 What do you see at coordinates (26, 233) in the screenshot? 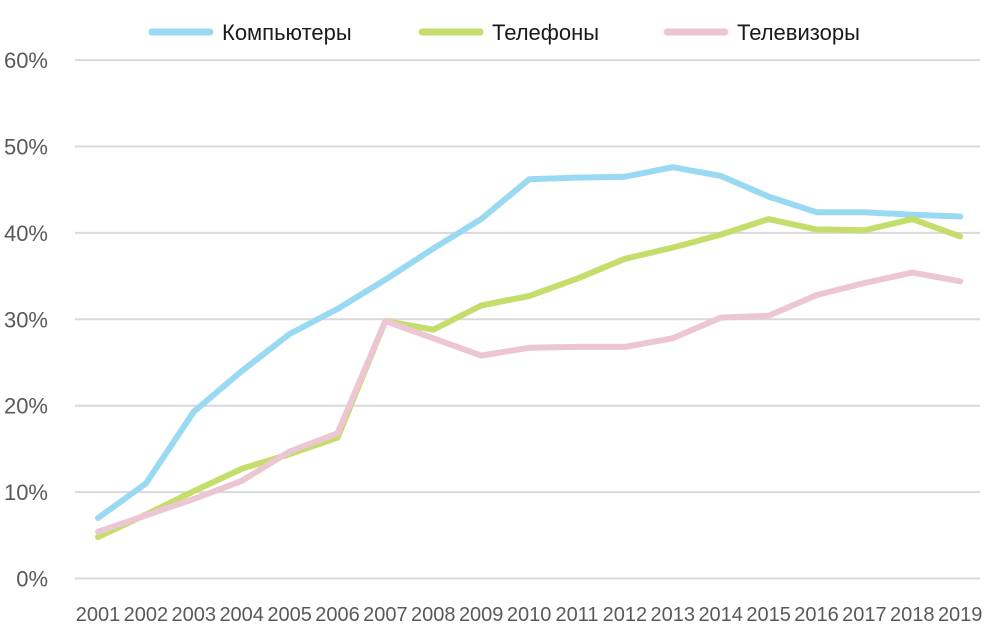
I see `y-tick-label: 40%` at bounding box center [26, 233].